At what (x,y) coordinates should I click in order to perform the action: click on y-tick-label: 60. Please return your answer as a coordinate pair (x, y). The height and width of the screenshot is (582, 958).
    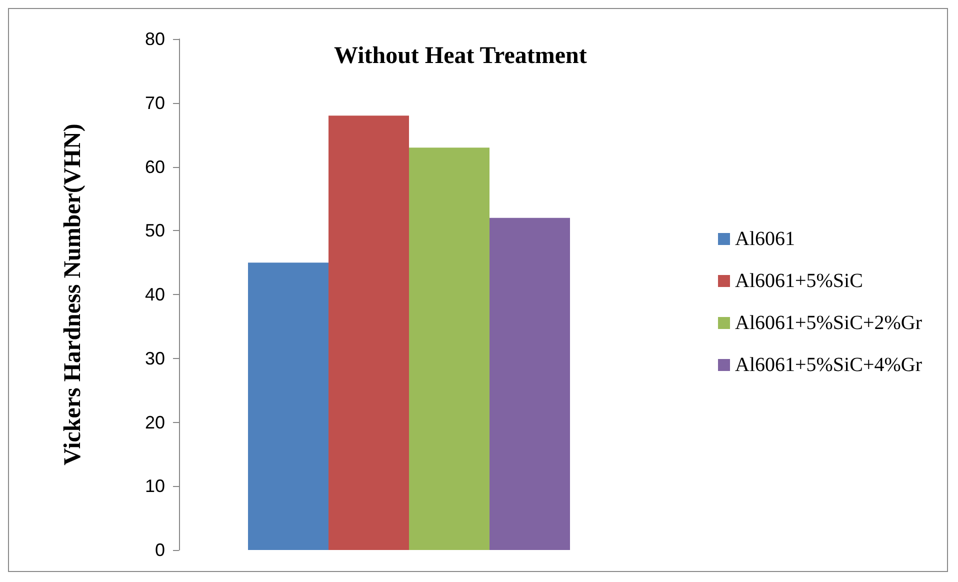
    Looking at the image, I should click on (154, 166).